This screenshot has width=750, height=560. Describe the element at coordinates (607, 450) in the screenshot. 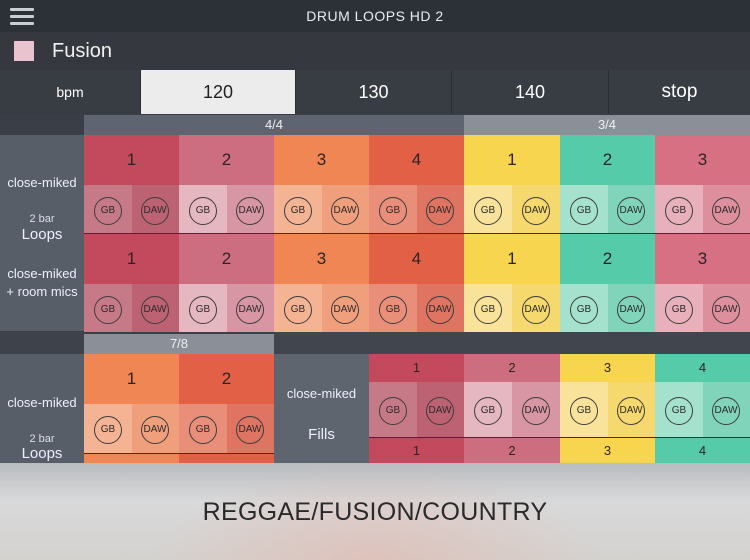

I see `fill-pad-b3: 3` at that location.